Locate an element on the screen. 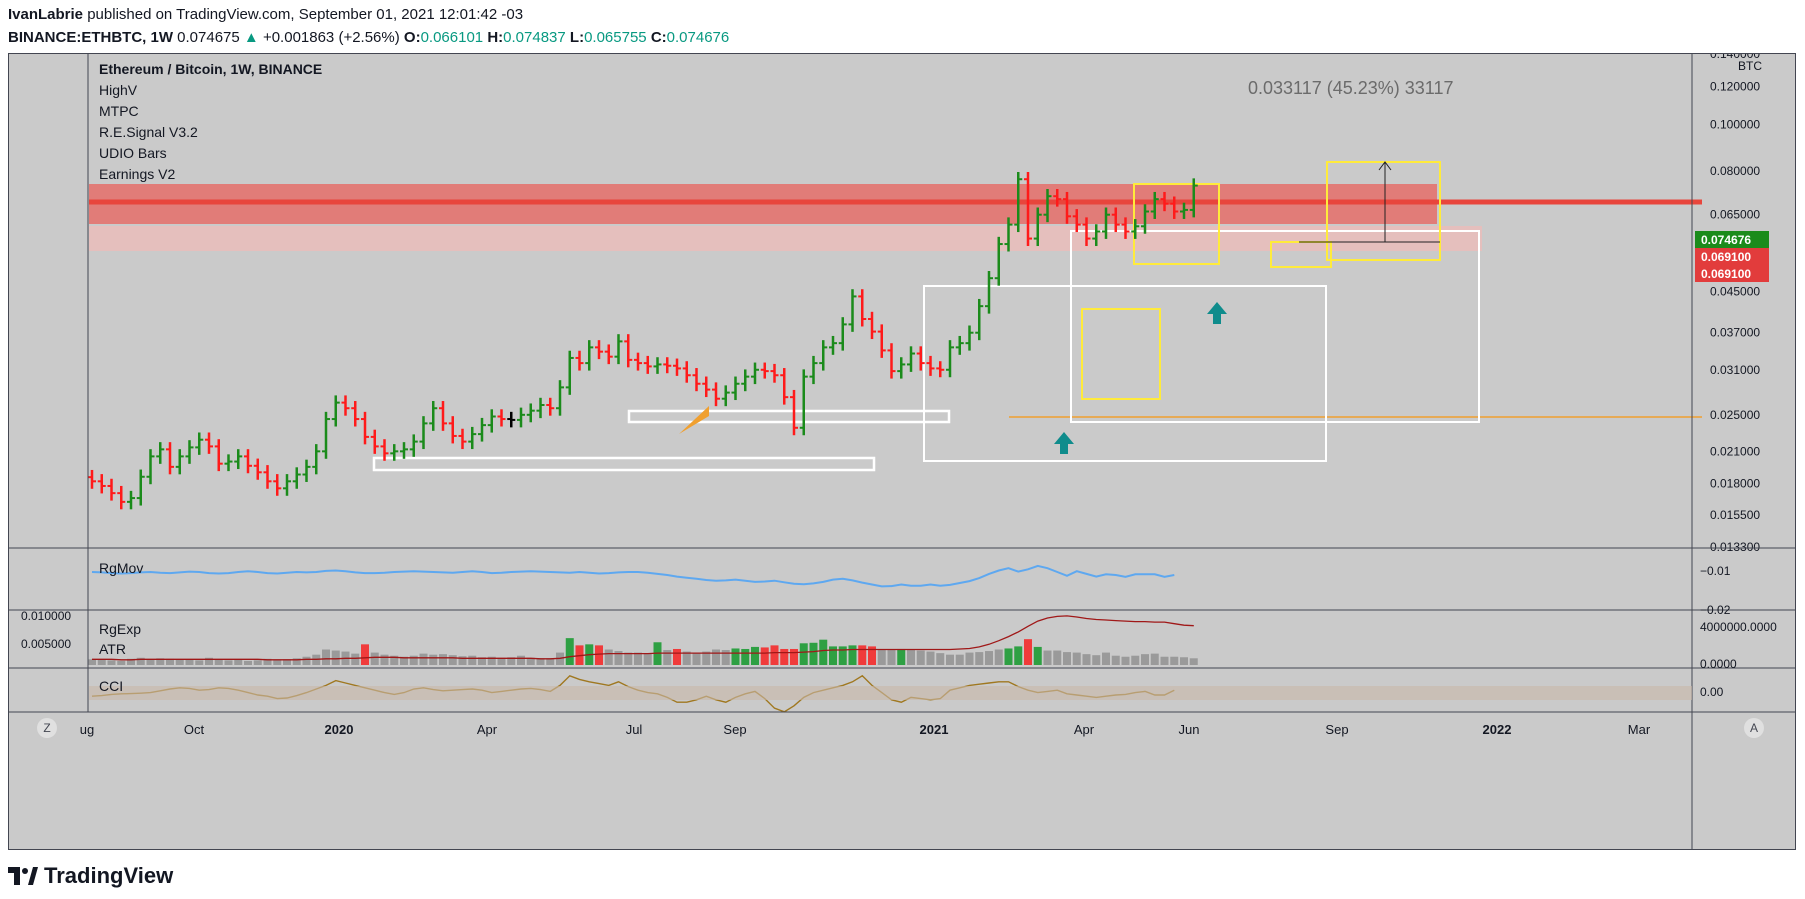 Image resolution: width=1805 pixels, height=899 pixels. cci-label: CCI is located at coordinates (111, 686).